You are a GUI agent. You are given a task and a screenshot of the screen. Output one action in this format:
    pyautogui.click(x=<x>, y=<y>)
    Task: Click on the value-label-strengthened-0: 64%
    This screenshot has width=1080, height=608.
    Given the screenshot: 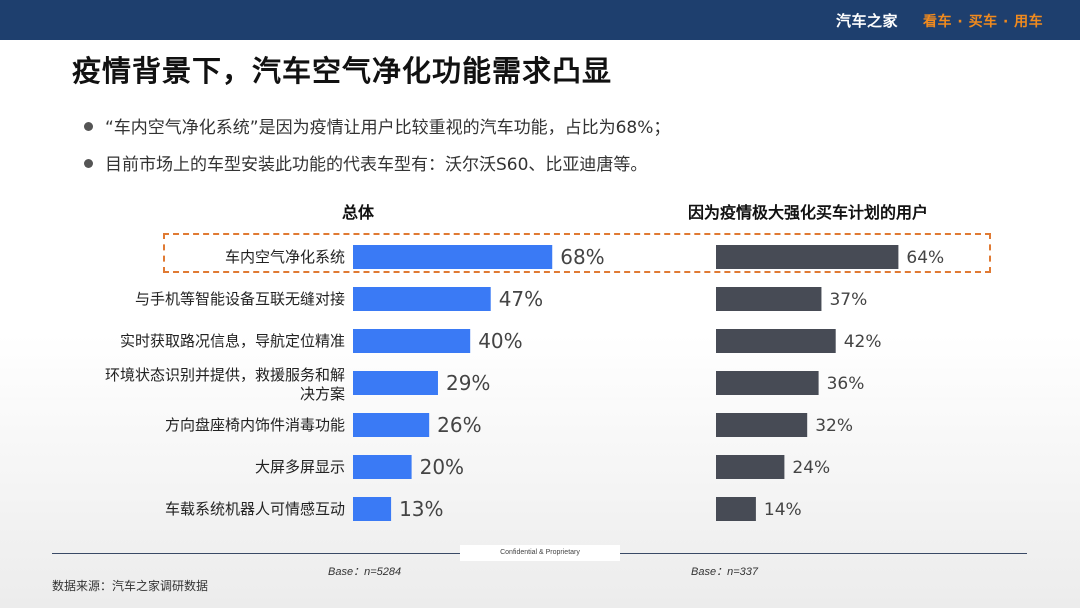 What is the action you would take?
    pyautogui.click(x=925, y=258)
    